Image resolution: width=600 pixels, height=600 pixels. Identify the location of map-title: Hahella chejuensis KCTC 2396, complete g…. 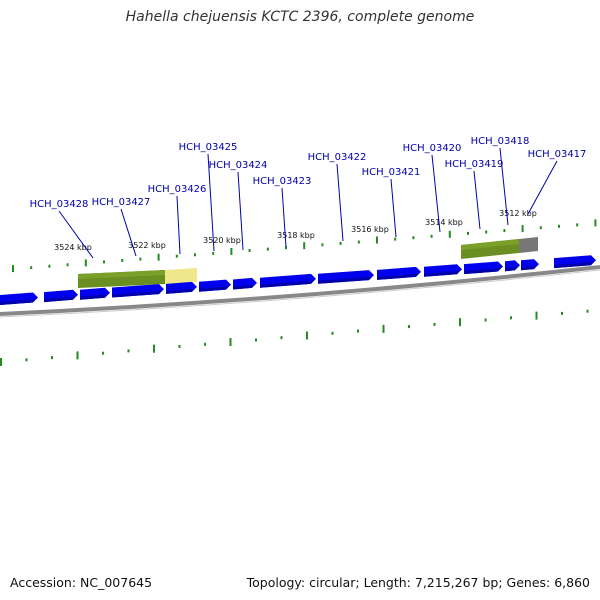
(300, 17).